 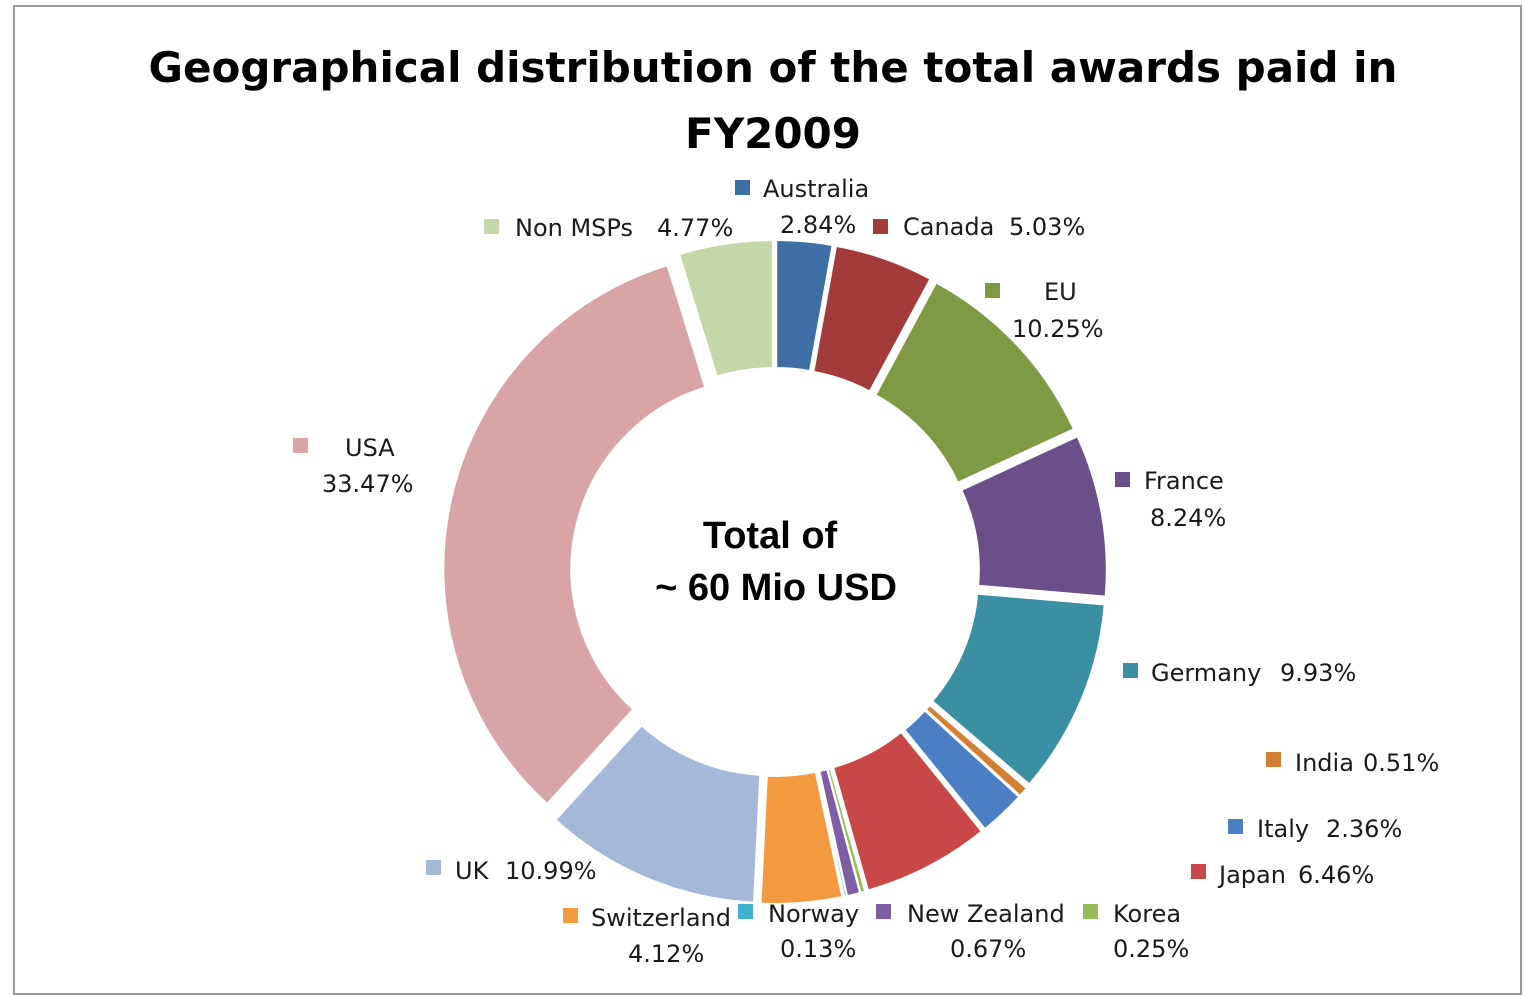 What do you see at coordinates (1151, 949) in the screenshot?
I see `slice-value-korea: 0.25%` at bounding box center [1151, 949].